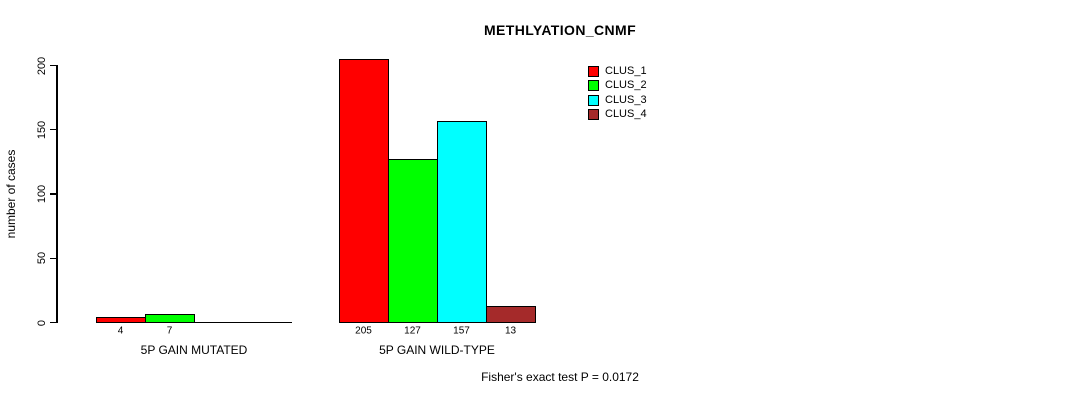 This screenshot has height=400, width=1090. Describe the element at coordinates (626, 113) in the screenshot. I see `legend-label: CLUS_4` at that location.